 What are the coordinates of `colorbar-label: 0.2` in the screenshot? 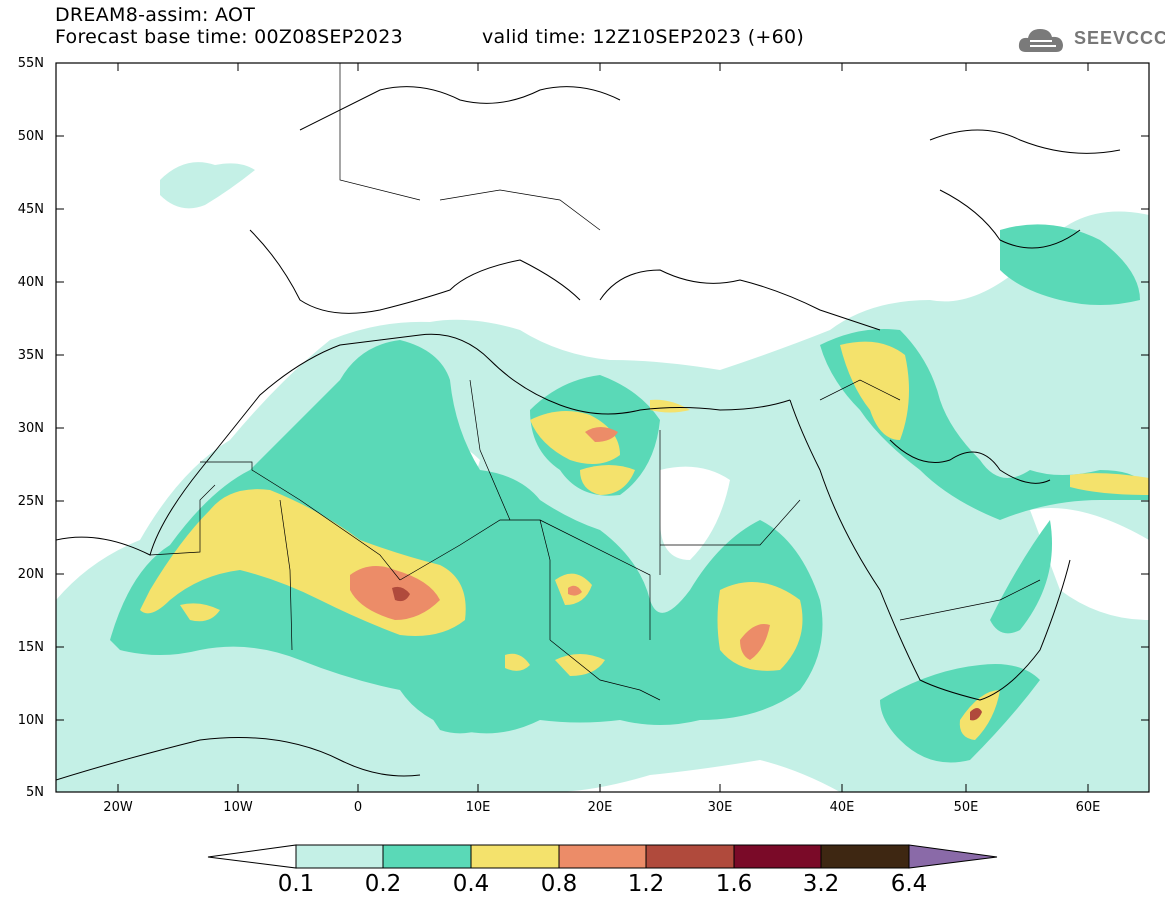 It's located at (383, 884).